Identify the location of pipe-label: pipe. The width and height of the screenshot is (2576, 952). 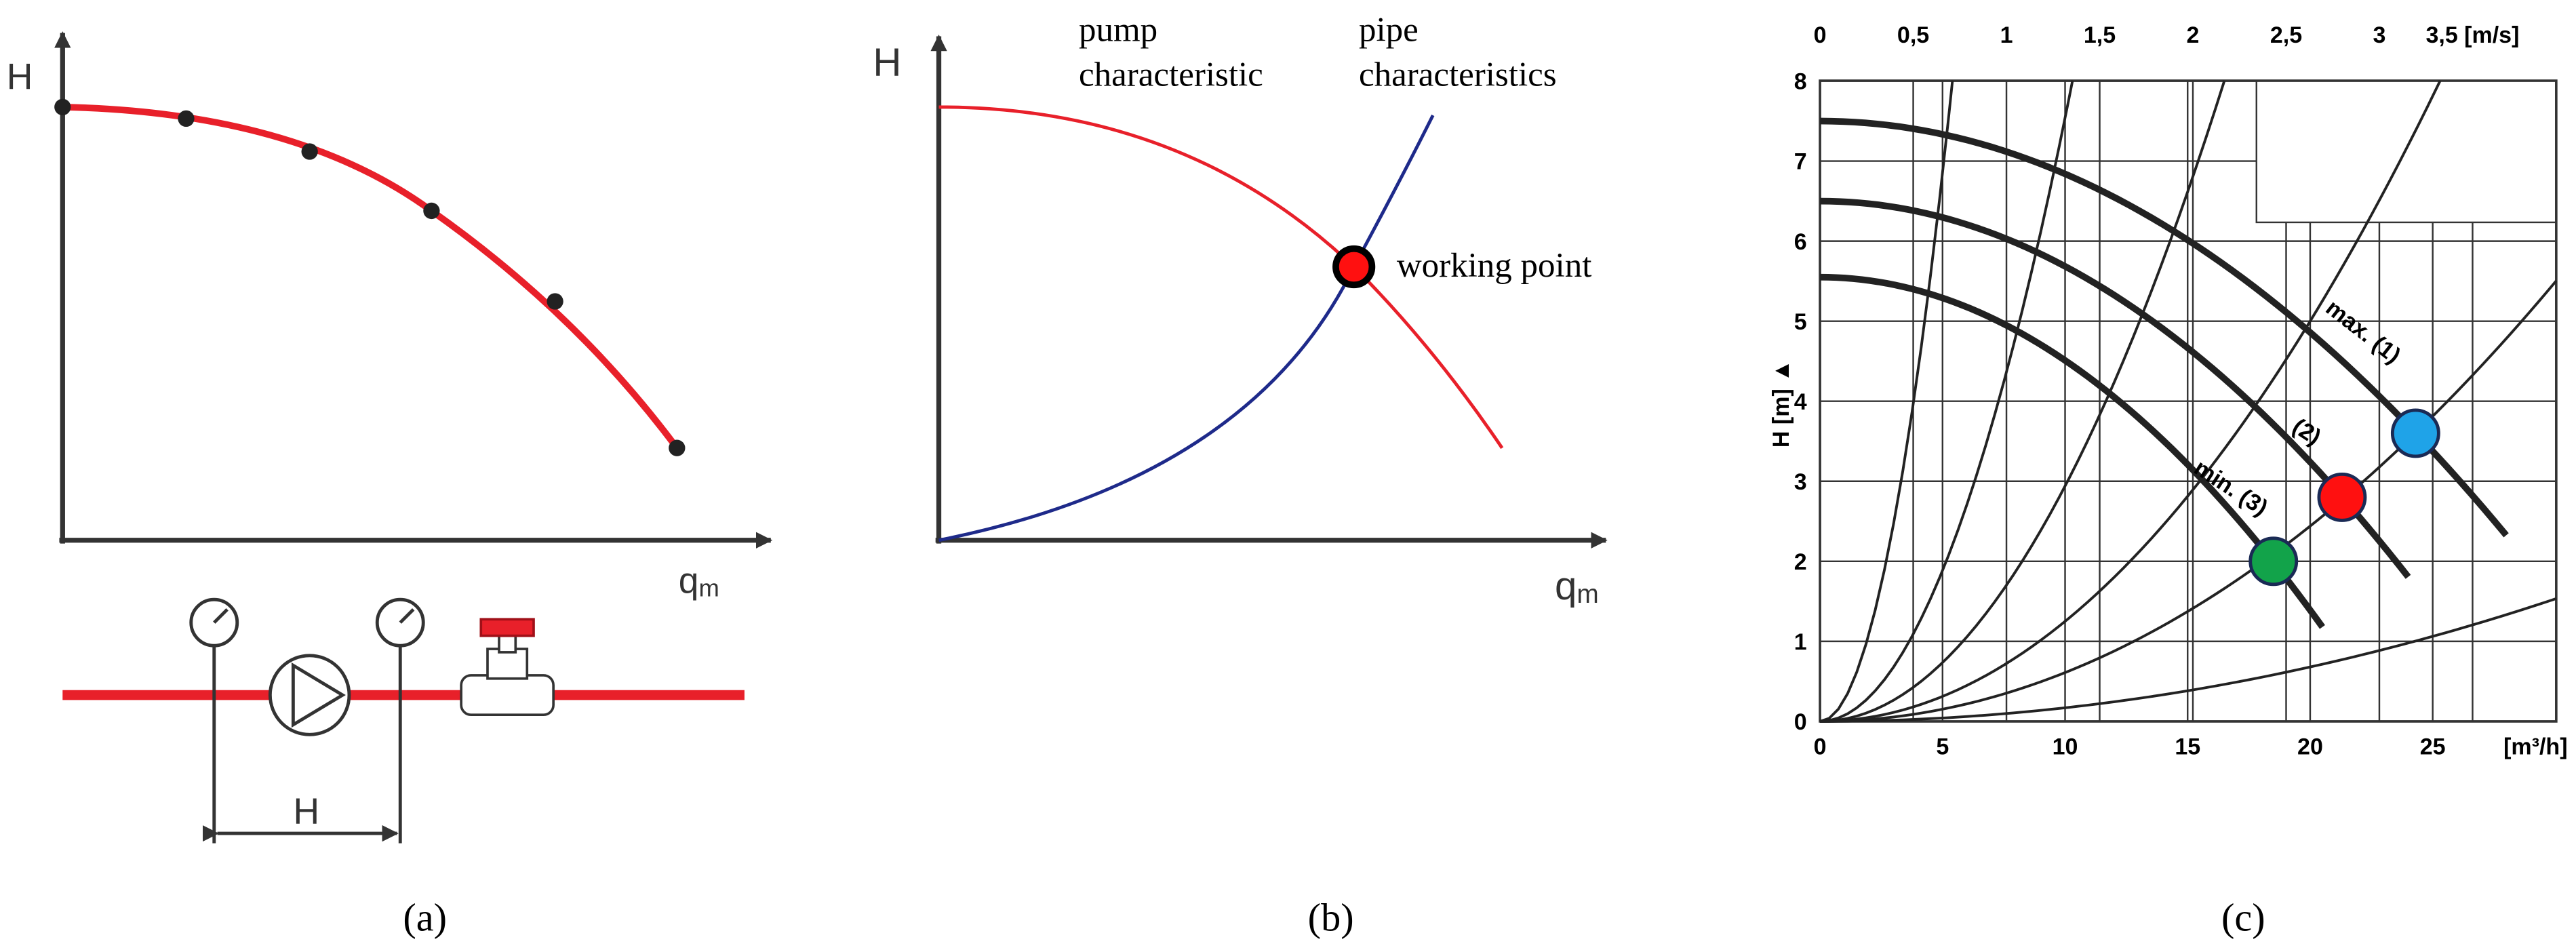
(1389, 30).